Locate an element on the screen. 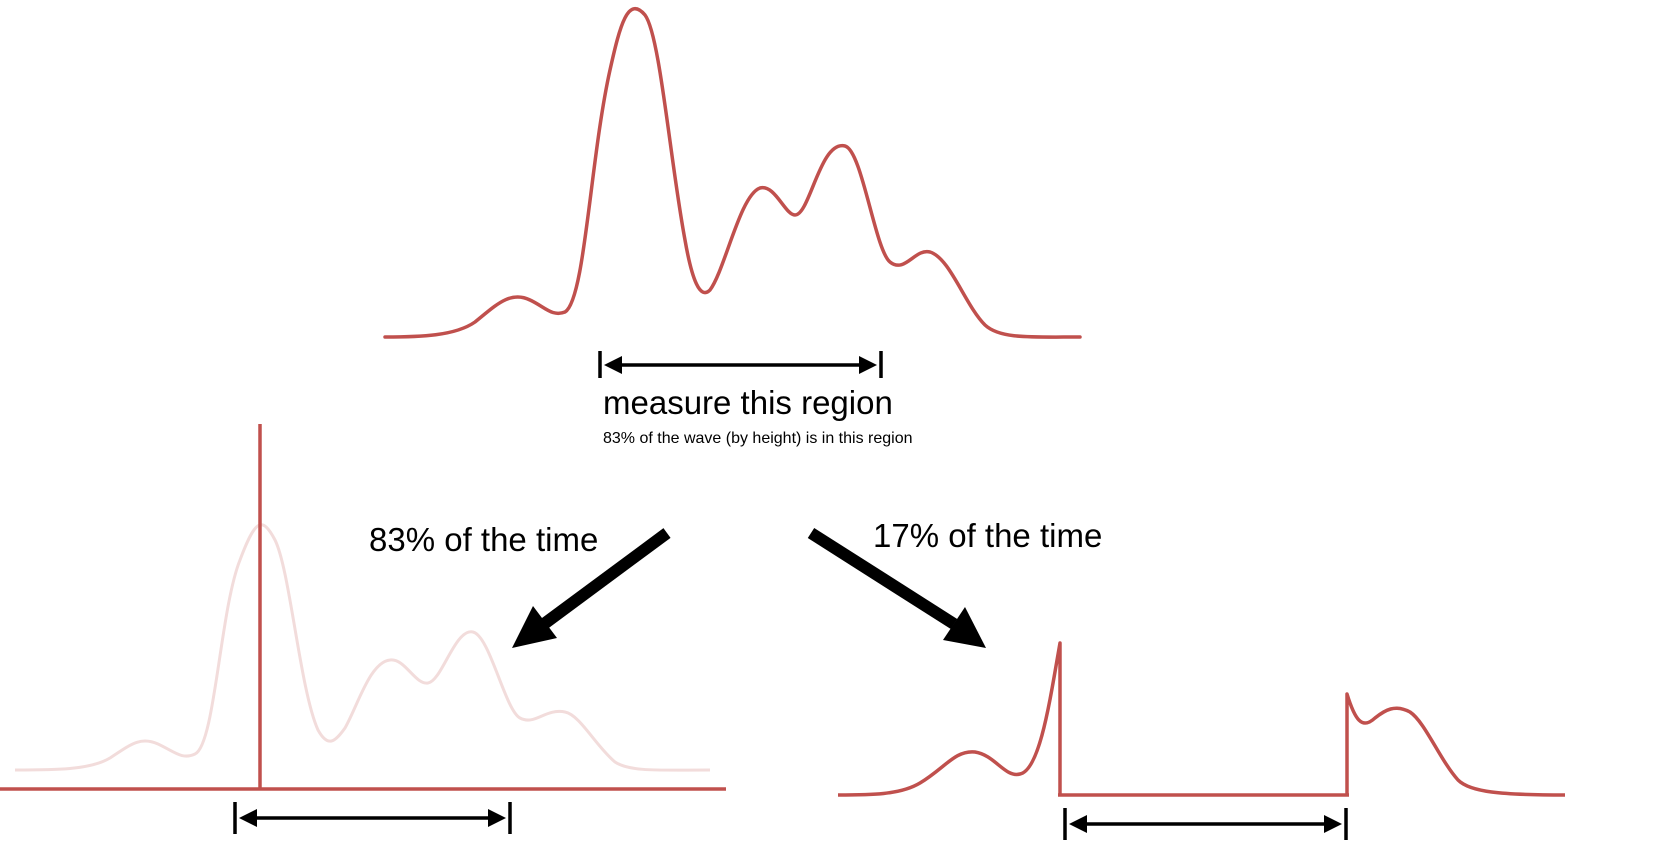  bottom-left-measure-bracket is located at coordinates (372, 818).